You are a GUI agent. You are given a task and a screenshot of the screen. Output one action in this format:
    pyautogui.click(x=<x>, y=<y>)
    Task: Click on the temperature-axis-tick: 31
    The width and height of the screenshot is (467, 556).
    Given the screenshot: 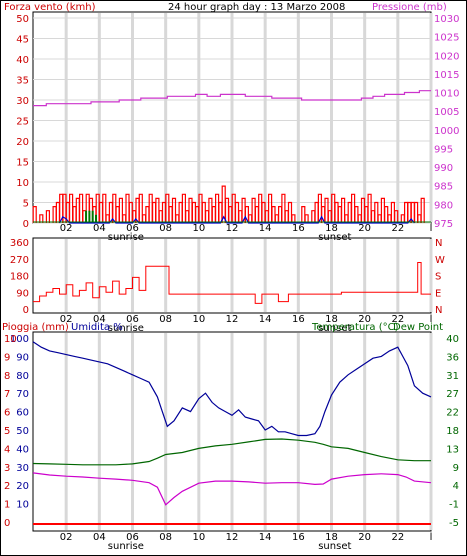 What is the action you would take?
    pyautogui.click(x=452, y=376)
    